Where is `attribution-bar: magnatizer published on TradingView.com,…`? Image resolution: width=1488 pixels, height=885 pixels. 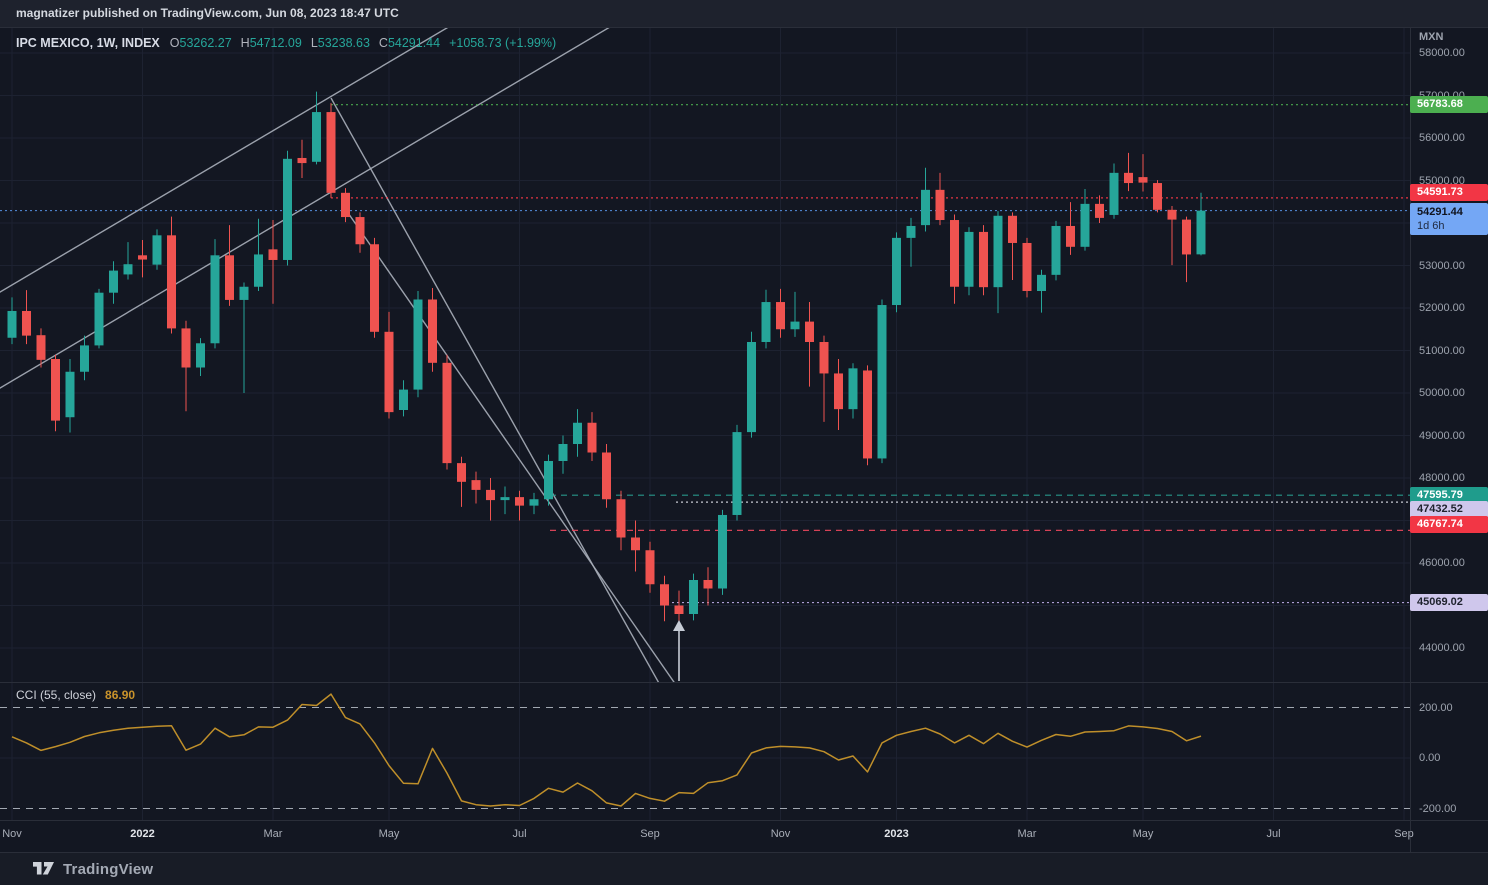 attribution-bar: magnatizer published on TradingView.com,… is located at coordinates (744, 14).